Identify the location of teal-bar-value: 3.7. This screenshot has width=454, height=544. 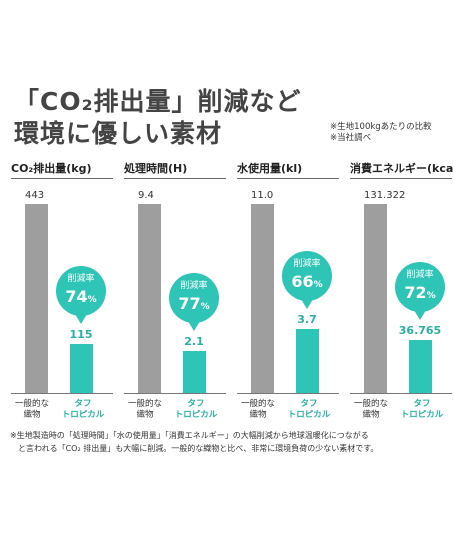
(307, 319).